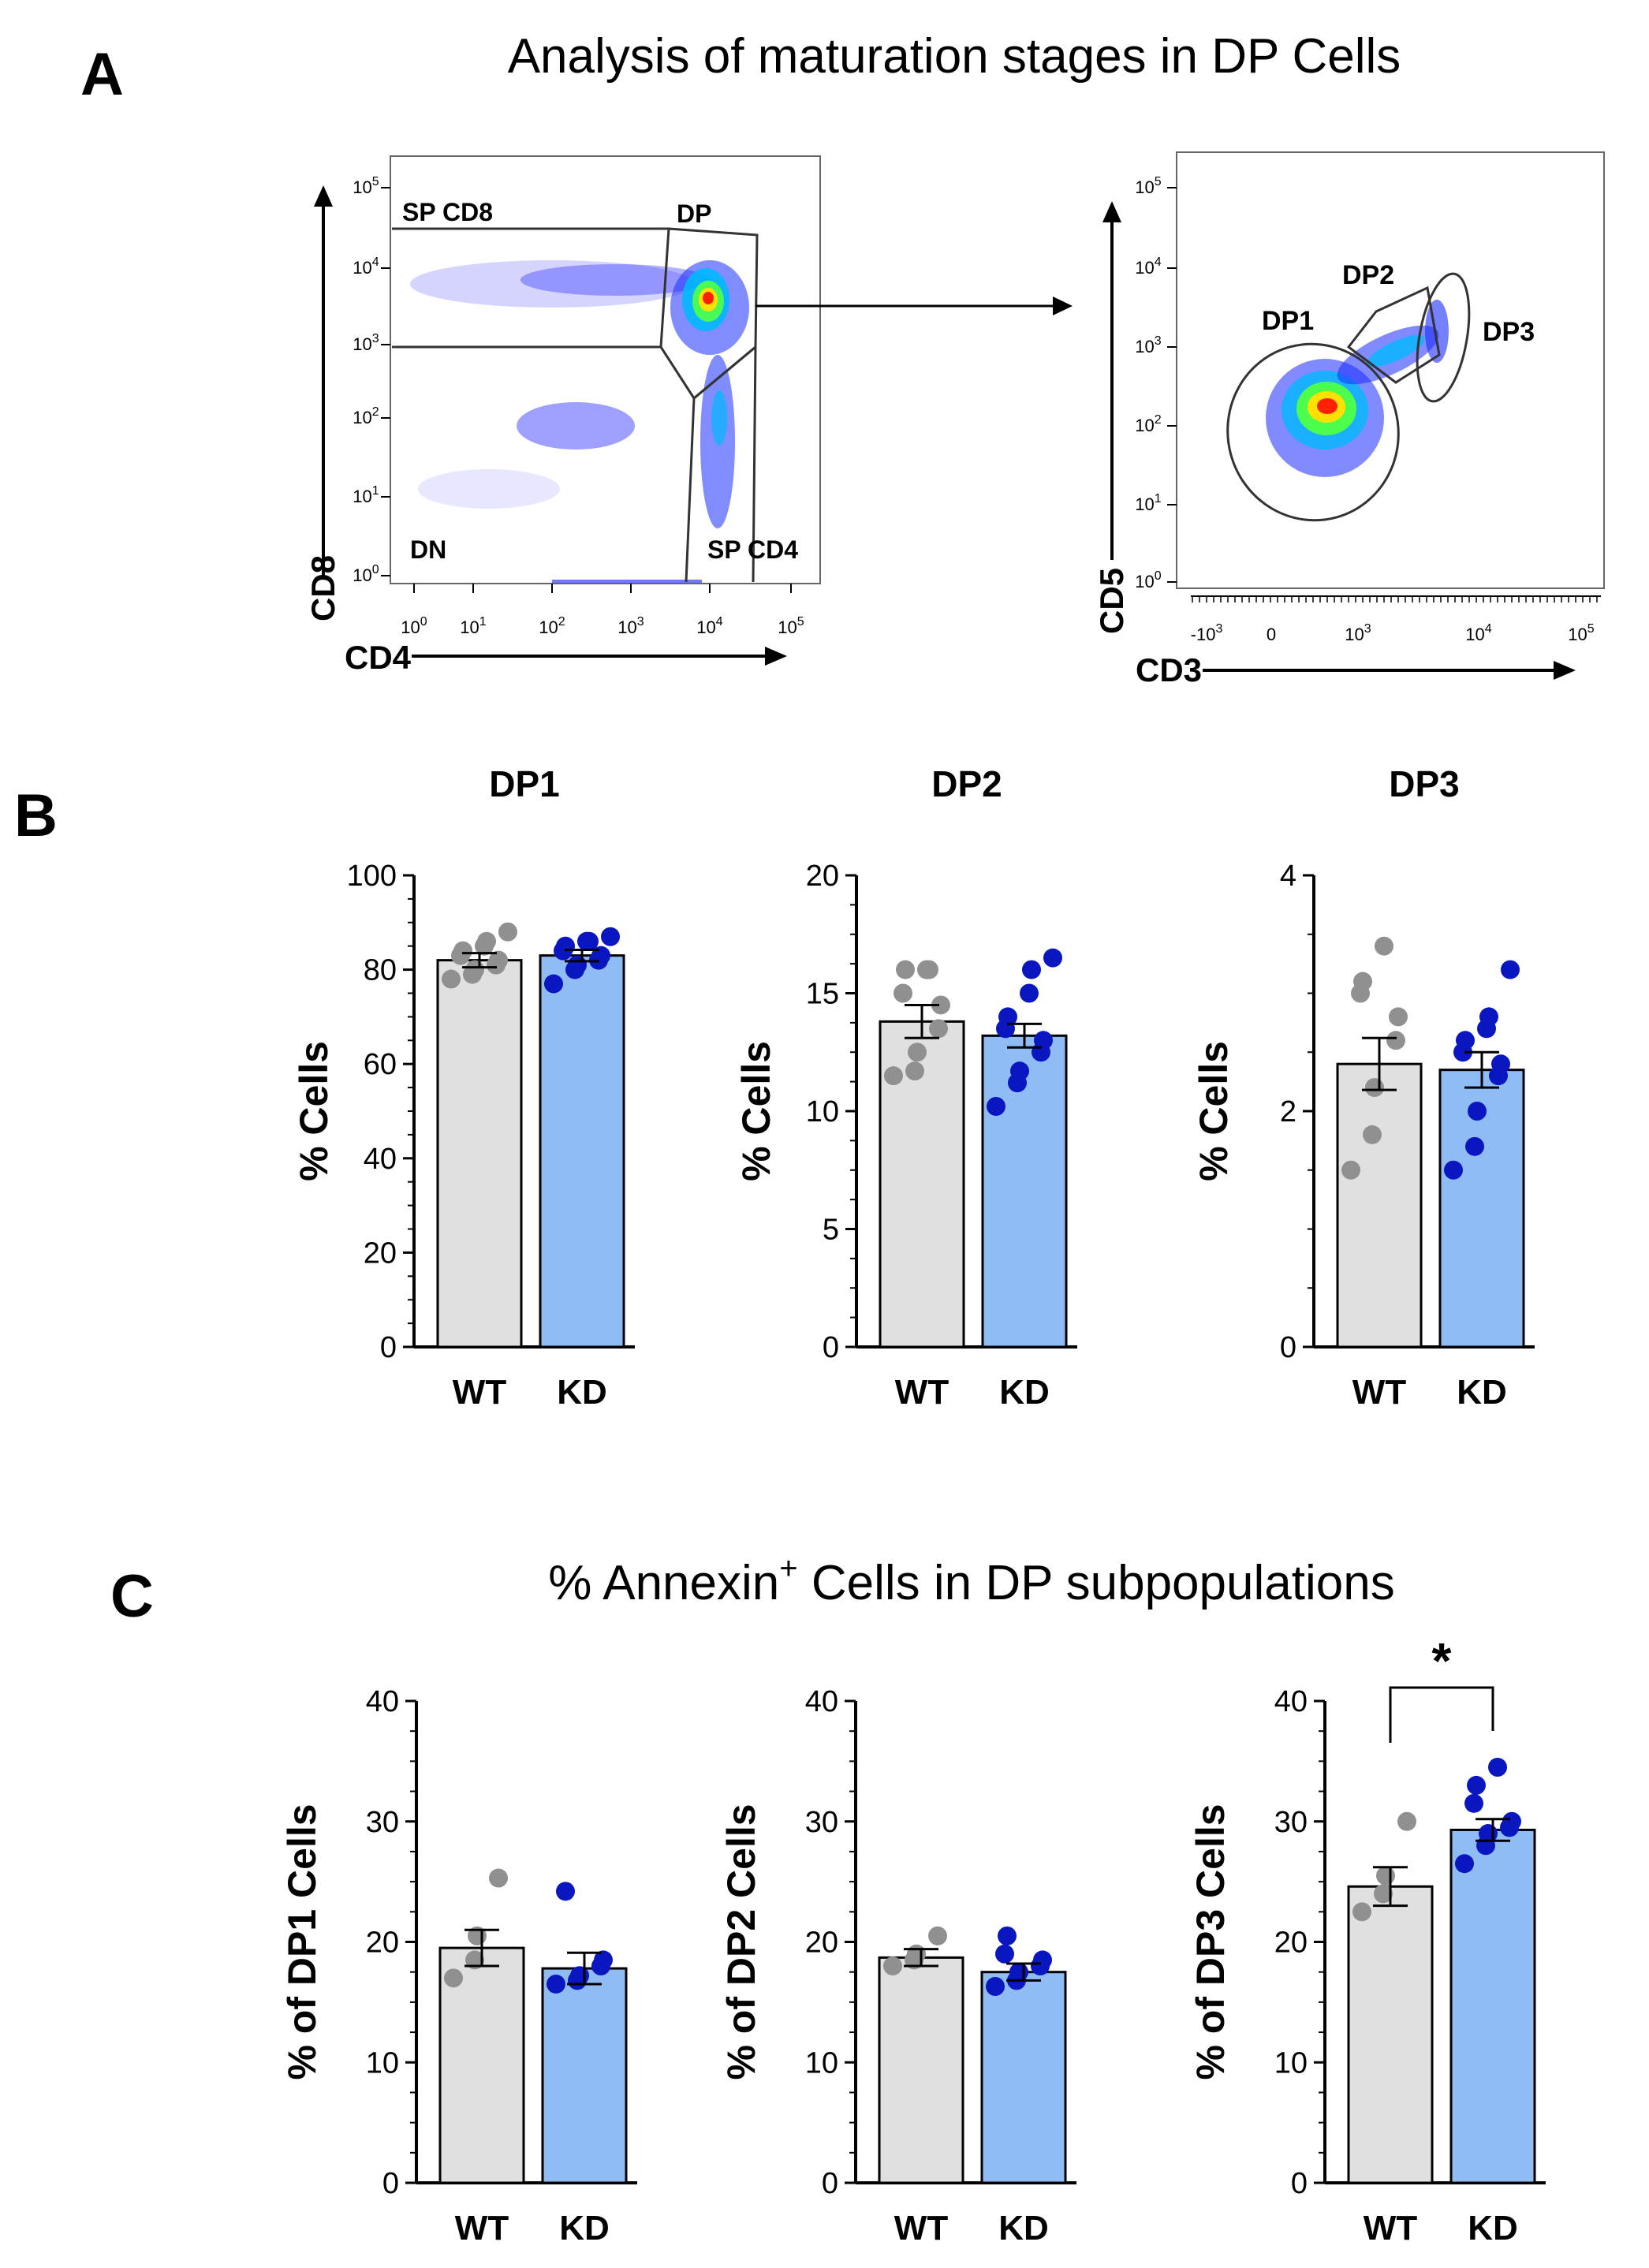 This screenshot has height=2268, width=1649. Describe the element at coordinates (1363, 1087) in the screenshot. I see `bar-chart-3: DP3 0 2 4 % Cells WT KD` at that location.